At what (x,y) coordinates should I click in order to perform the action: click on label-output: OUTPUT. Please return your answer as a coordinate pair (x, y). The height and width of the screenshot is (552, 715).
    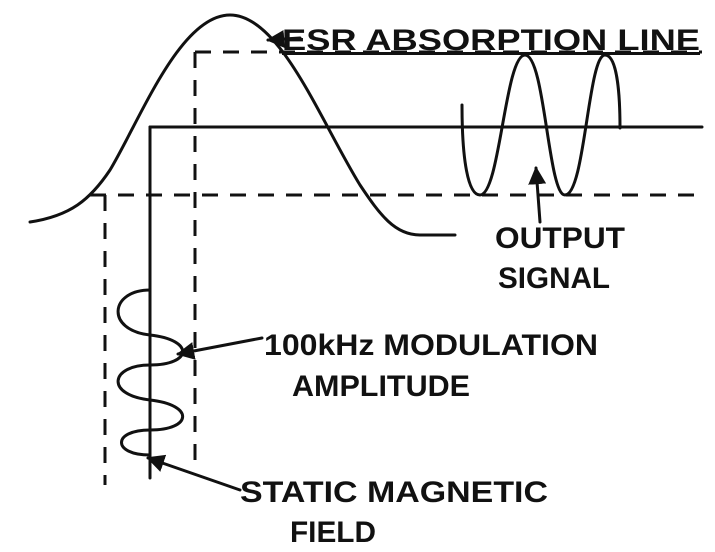
    Looking at the image, I should click on (560, 238).